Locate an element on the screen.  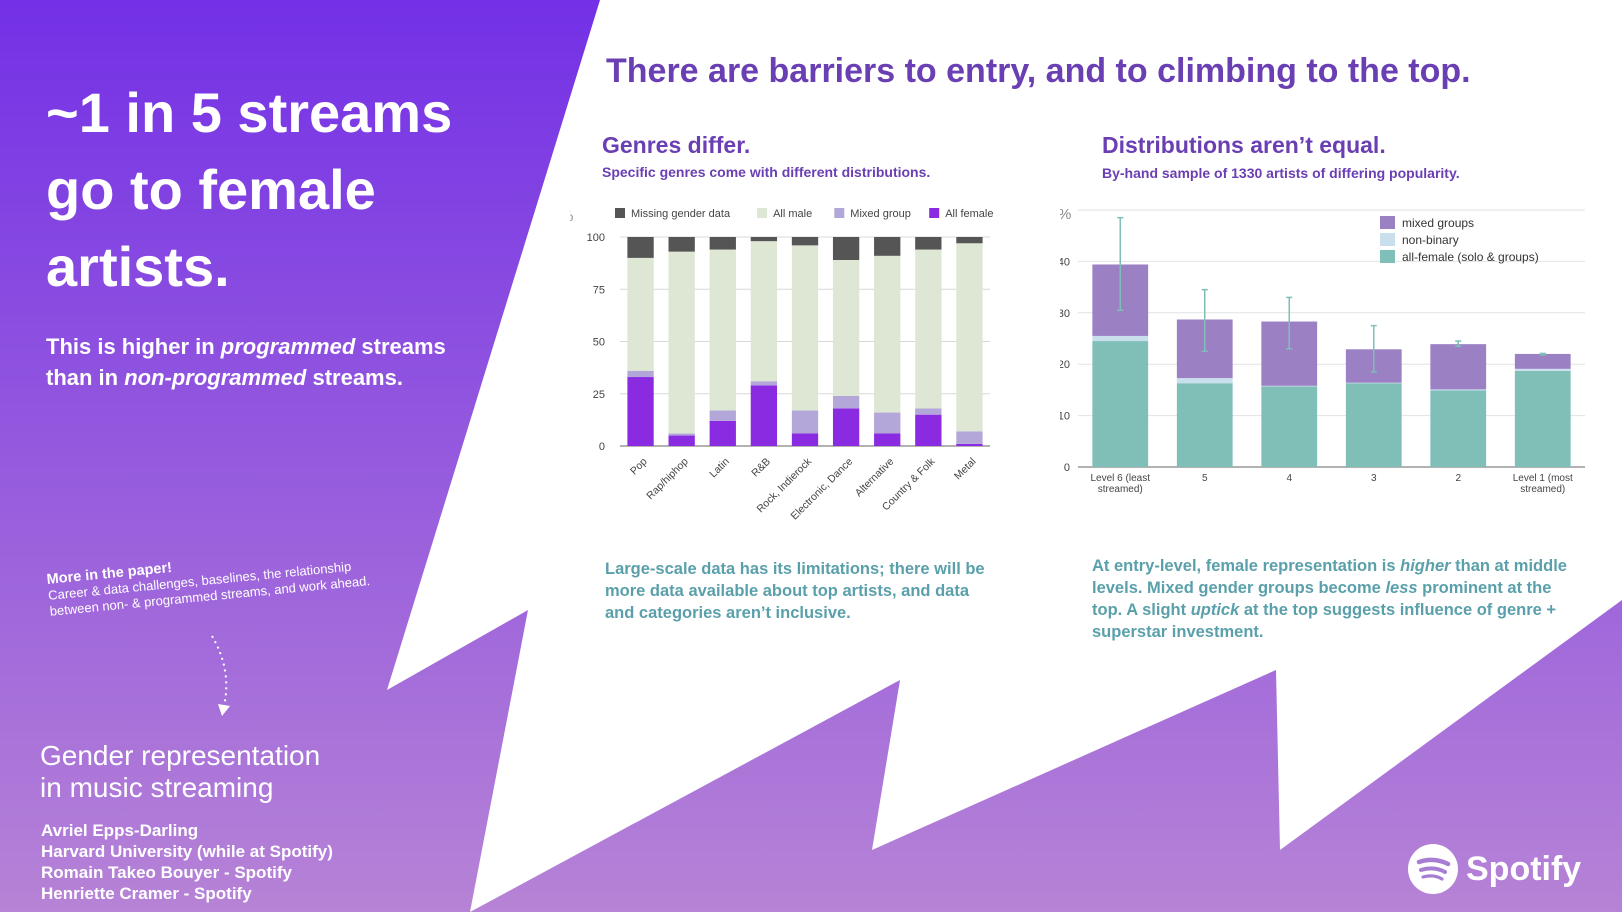
note-part: At entry-level, female representation is is located at coordinates (1246, 566).